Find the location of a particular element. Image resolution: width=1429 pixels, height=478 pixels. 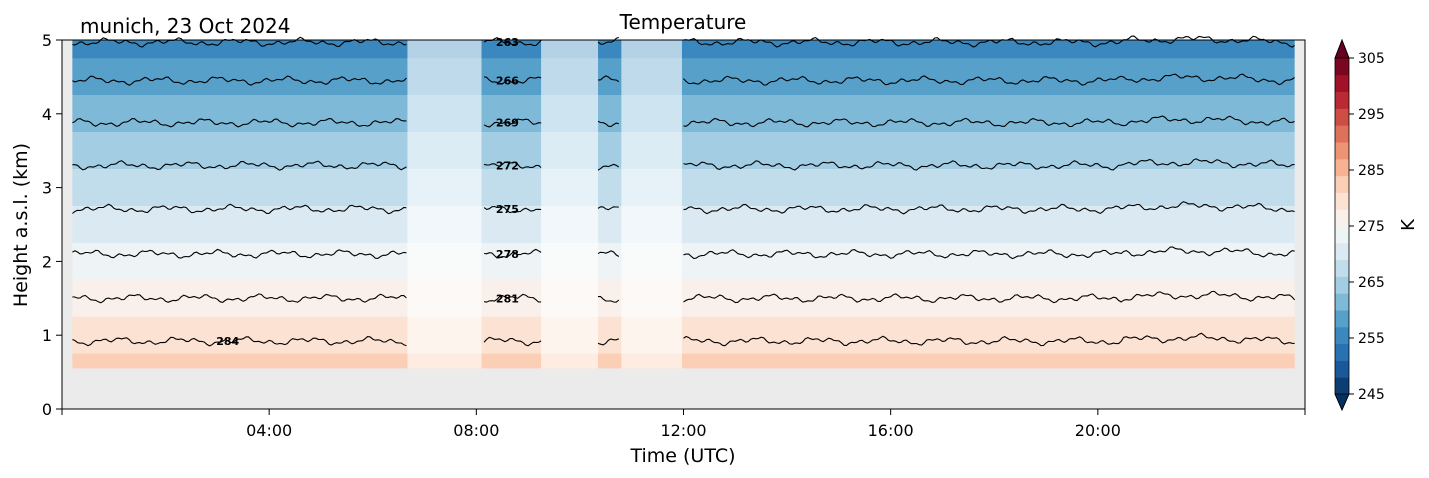

x-tick-label: 04:00 is located at coordinates (269, 430).